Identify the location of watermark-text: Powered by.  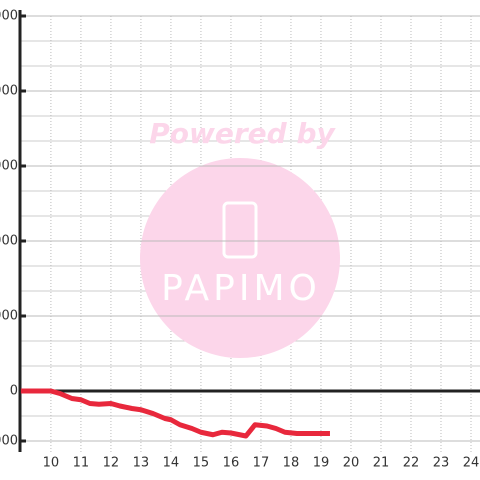
(242, 133).